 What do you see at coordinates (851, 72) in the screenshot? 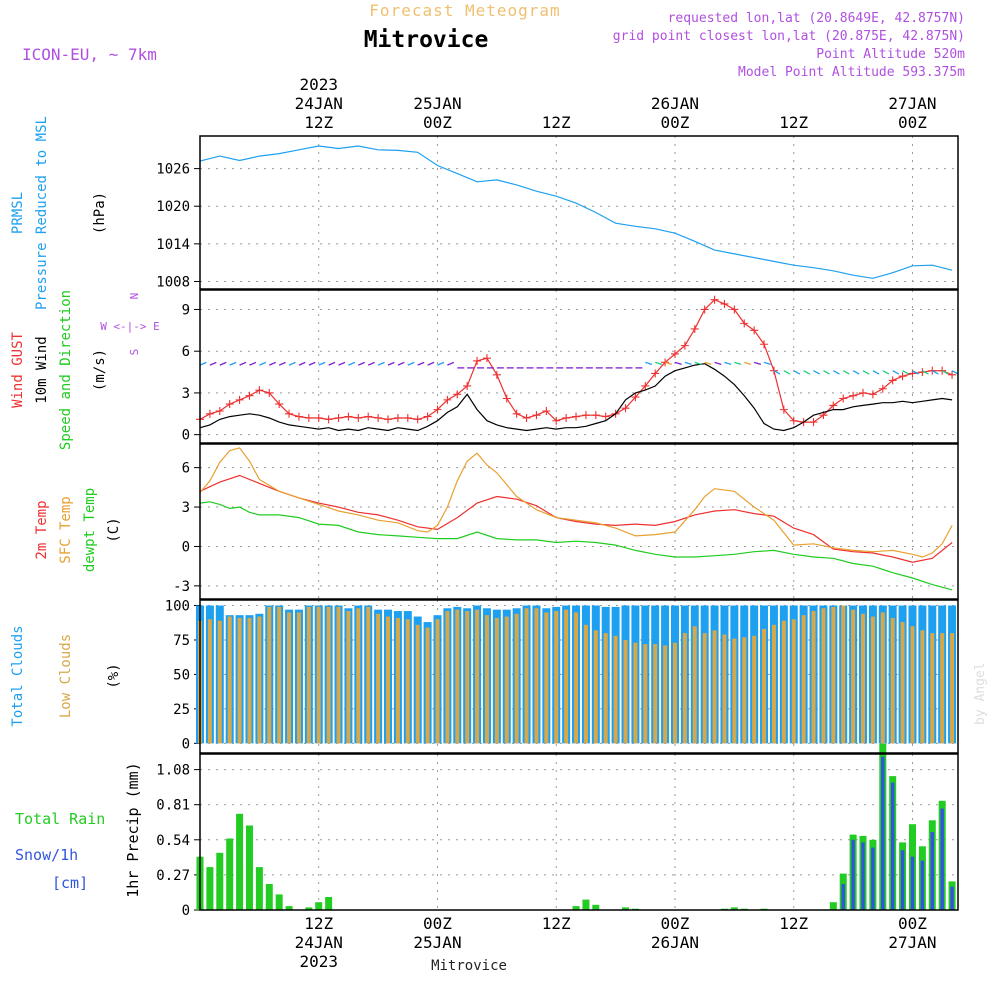
I see `model-altitude: Model Point Altitude 593.375m` at bounding box center [851, 72].